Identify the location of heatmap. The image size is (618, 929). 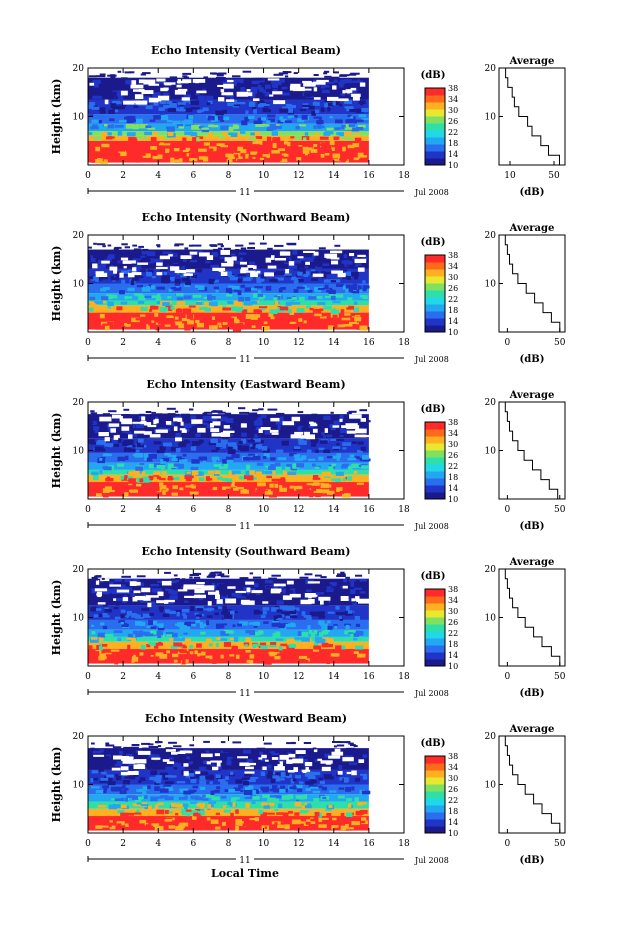
(229, 785).